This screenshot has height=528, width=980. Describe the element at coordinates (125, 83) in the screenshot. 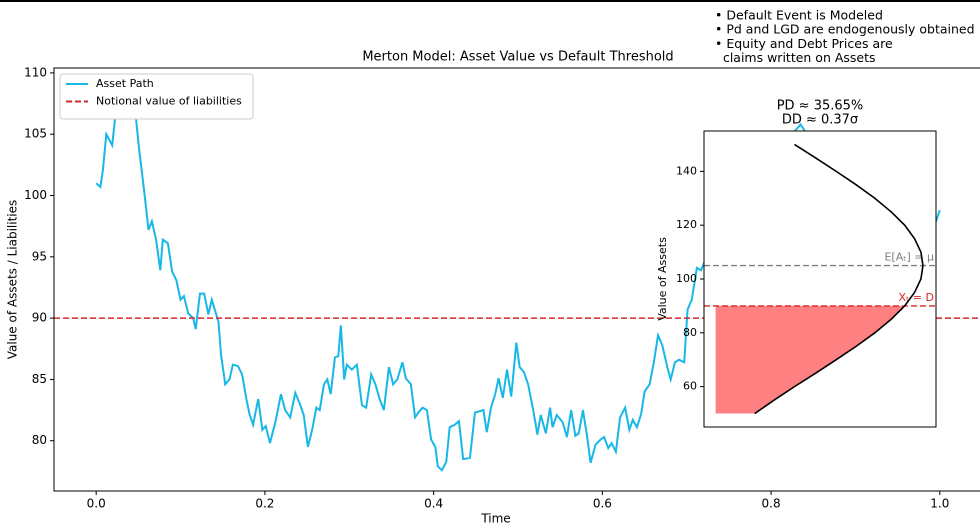

I see `legend-label: Asset Path` at that location.